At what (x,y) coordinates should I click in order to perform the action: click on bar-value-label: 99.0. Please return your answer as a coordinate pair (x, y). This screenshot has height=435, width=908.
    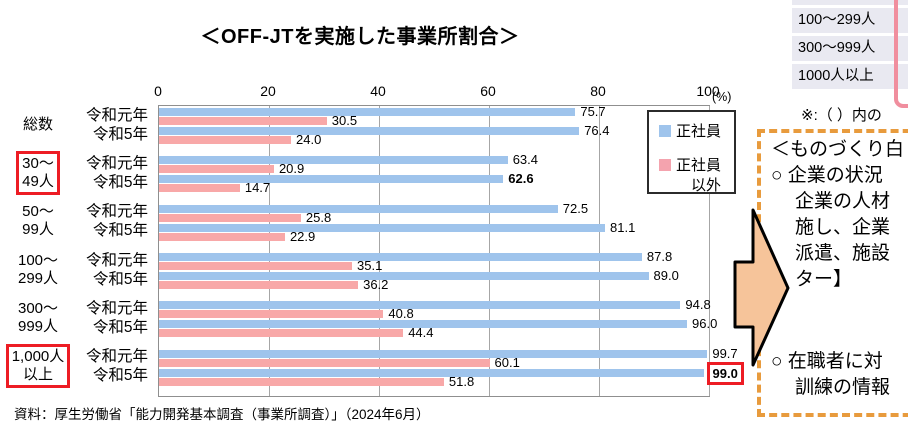
    Looking at the image, I should click on (725, 373).